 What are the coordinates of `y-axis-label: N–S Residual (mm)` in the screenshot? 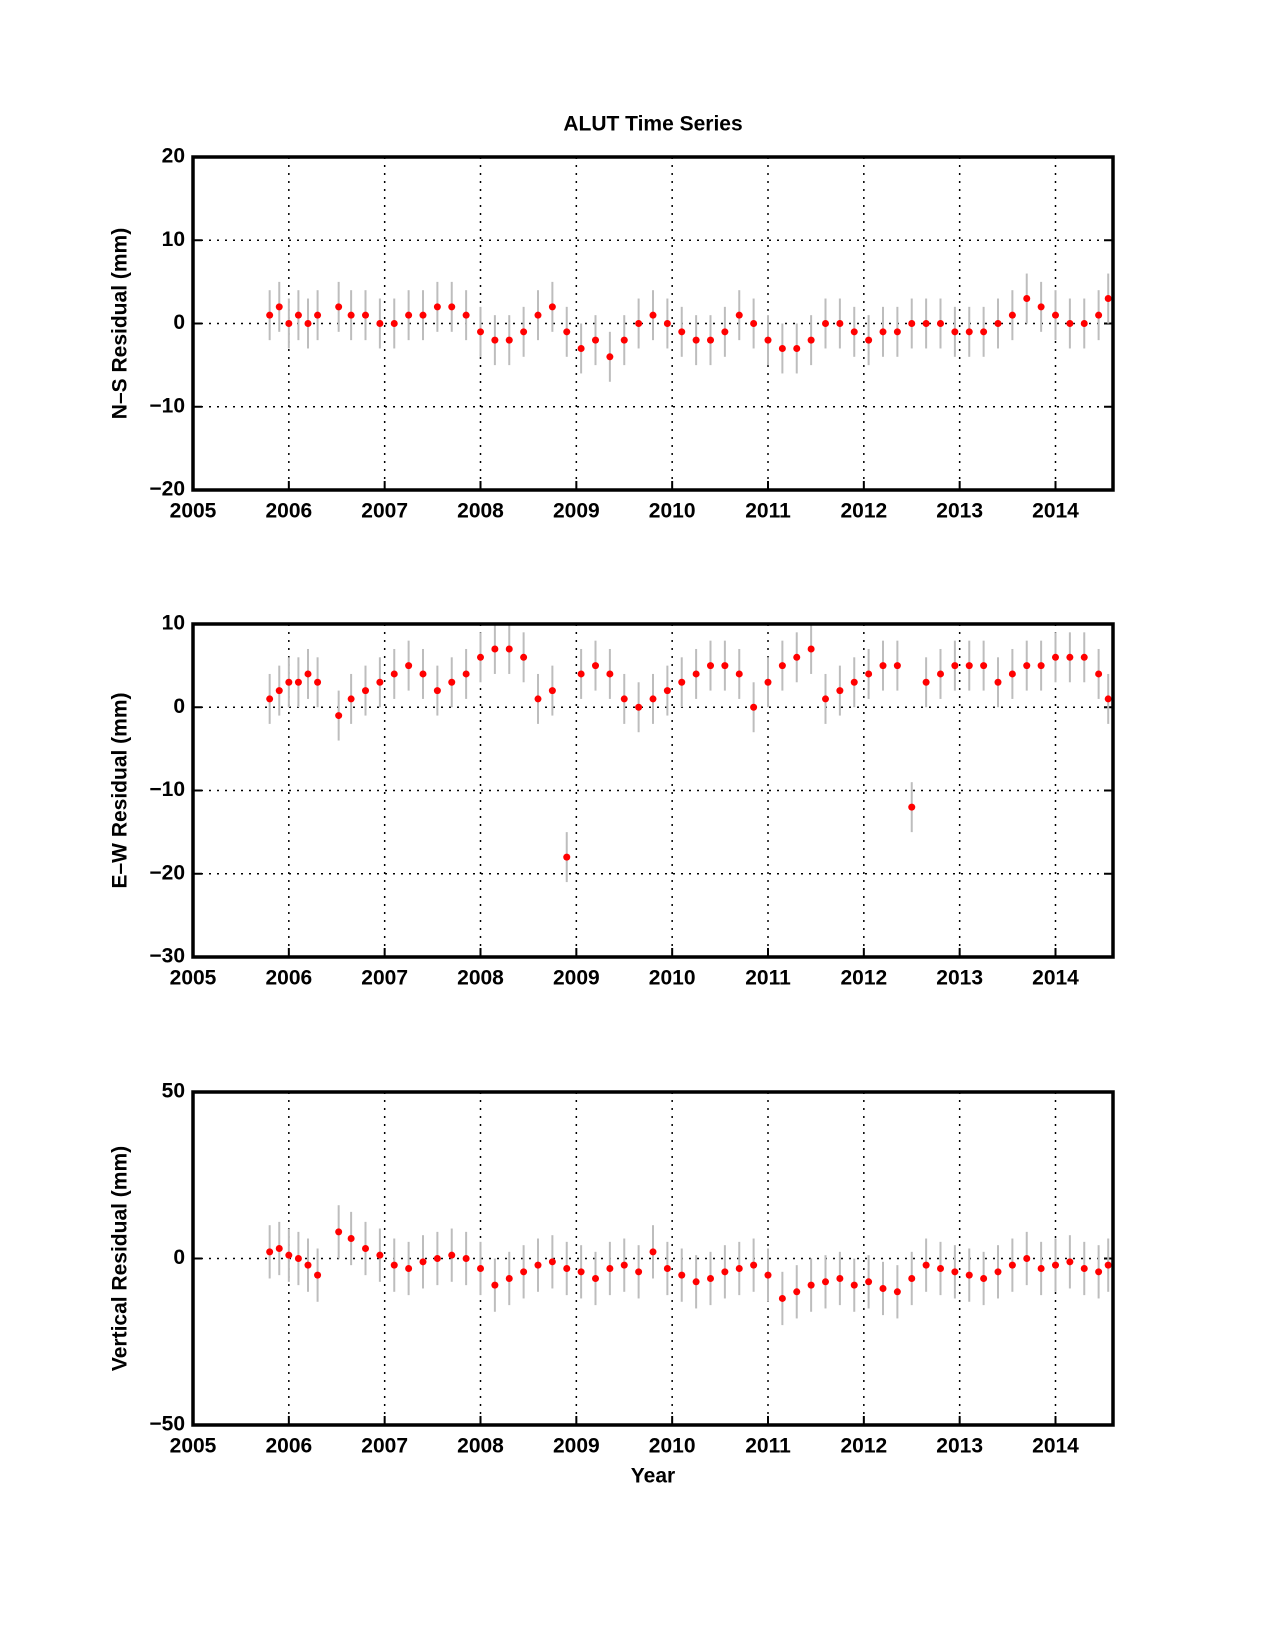 It's located at (120, 323).